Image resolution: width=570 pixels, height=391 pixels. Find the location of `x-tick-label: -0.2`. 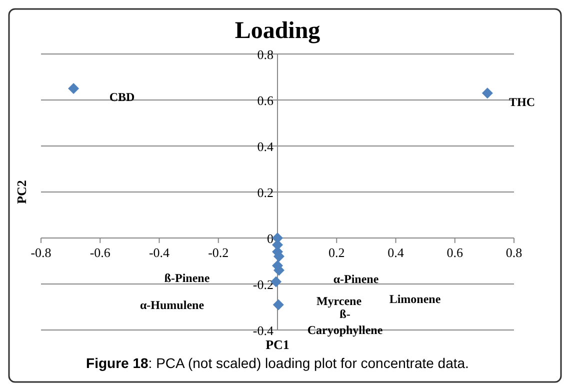

x-tick-label: -0.2 is located at coordinates (218, 252).